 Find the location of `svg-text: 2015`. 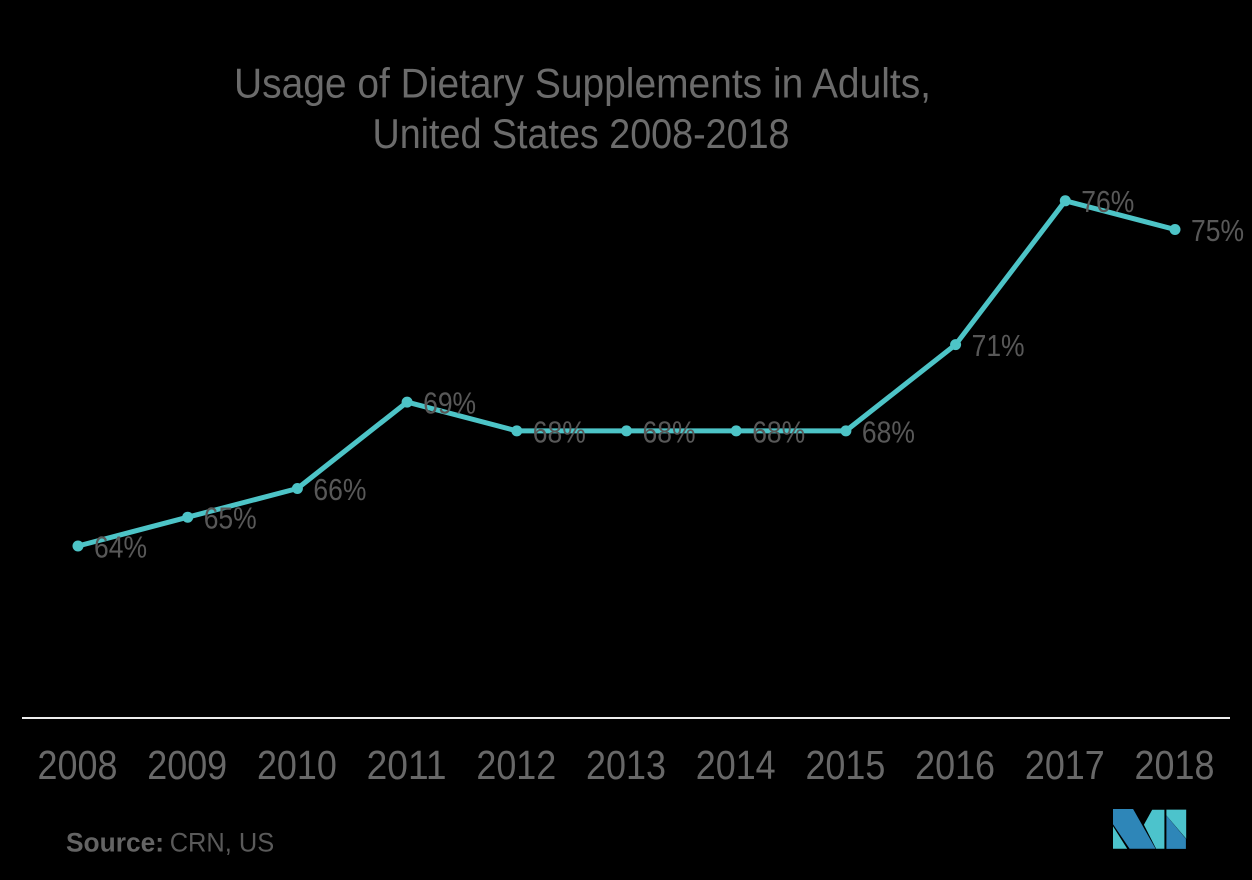

svg-text: 2015 is located at coordinates (845, 765).